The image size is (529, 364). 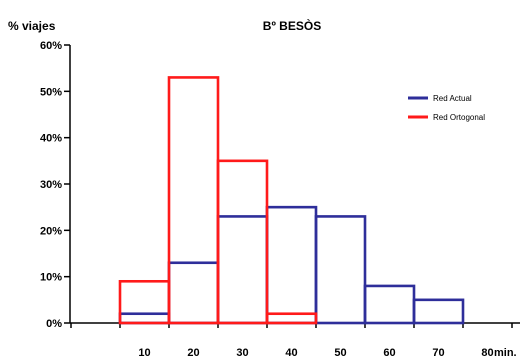 What do you see at coordinates (51, 185) in the screenshot?
I see `y-tick-label: 30%` at bounding box center [51, 185].